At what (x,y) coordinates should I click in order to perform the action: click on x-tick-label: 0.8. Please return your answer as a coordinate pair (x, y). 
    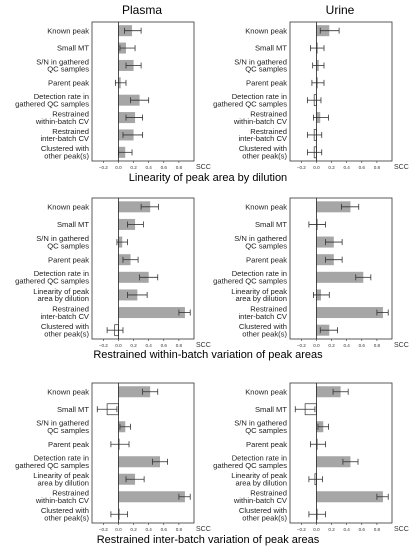
    Looking at the image, I should click on (377, 345).